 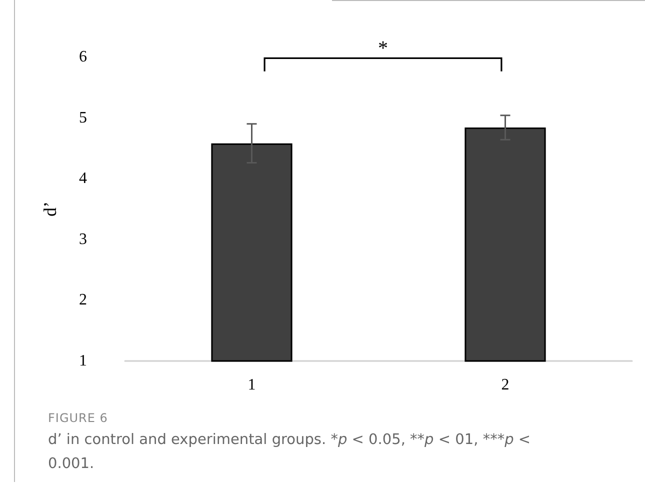 I want to click on y-tick-label: 2, so click(x=83, y=300).